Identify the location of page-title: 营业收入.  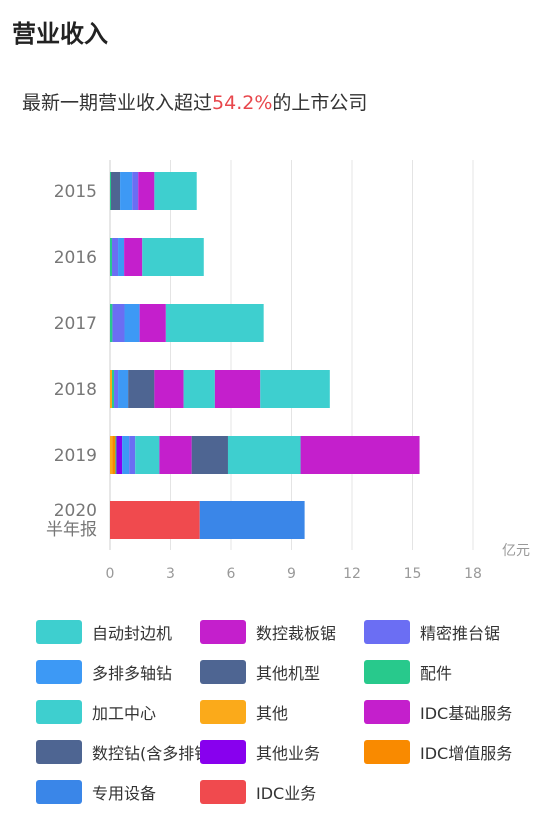
(60, 34).